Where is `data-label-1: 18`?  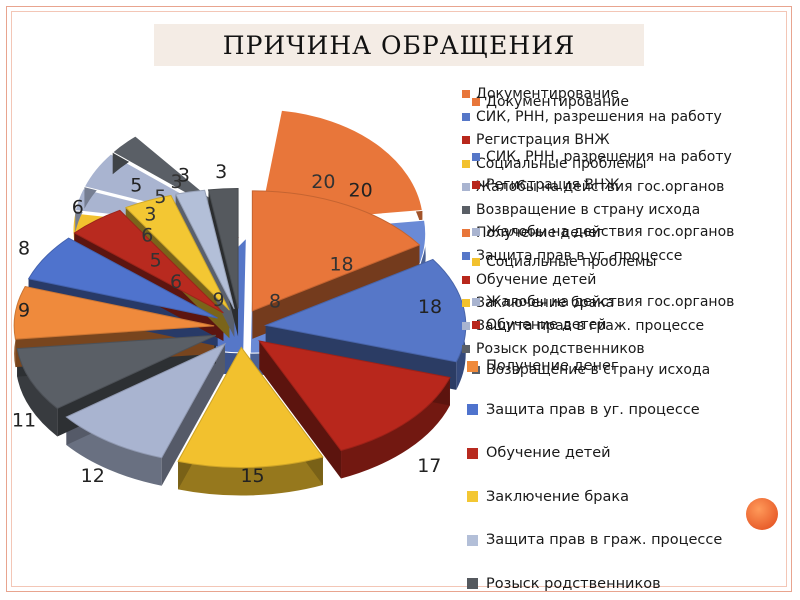
data-label-1: 18 is located at coordinates (430, 307).